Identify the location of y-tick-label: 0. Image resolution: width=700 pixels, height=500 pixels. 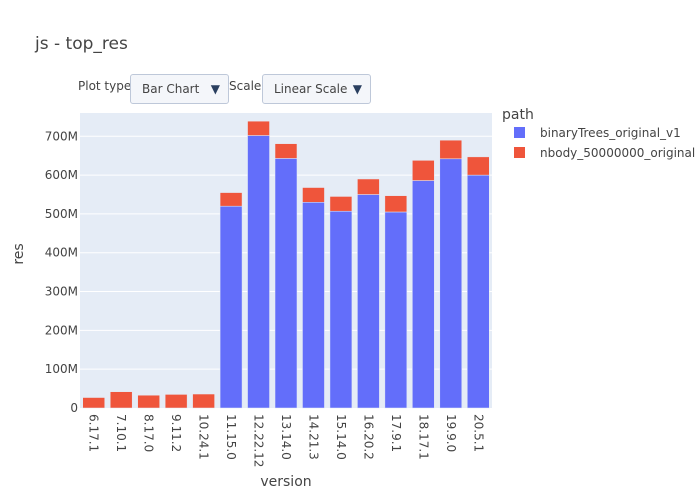
(74, 408).